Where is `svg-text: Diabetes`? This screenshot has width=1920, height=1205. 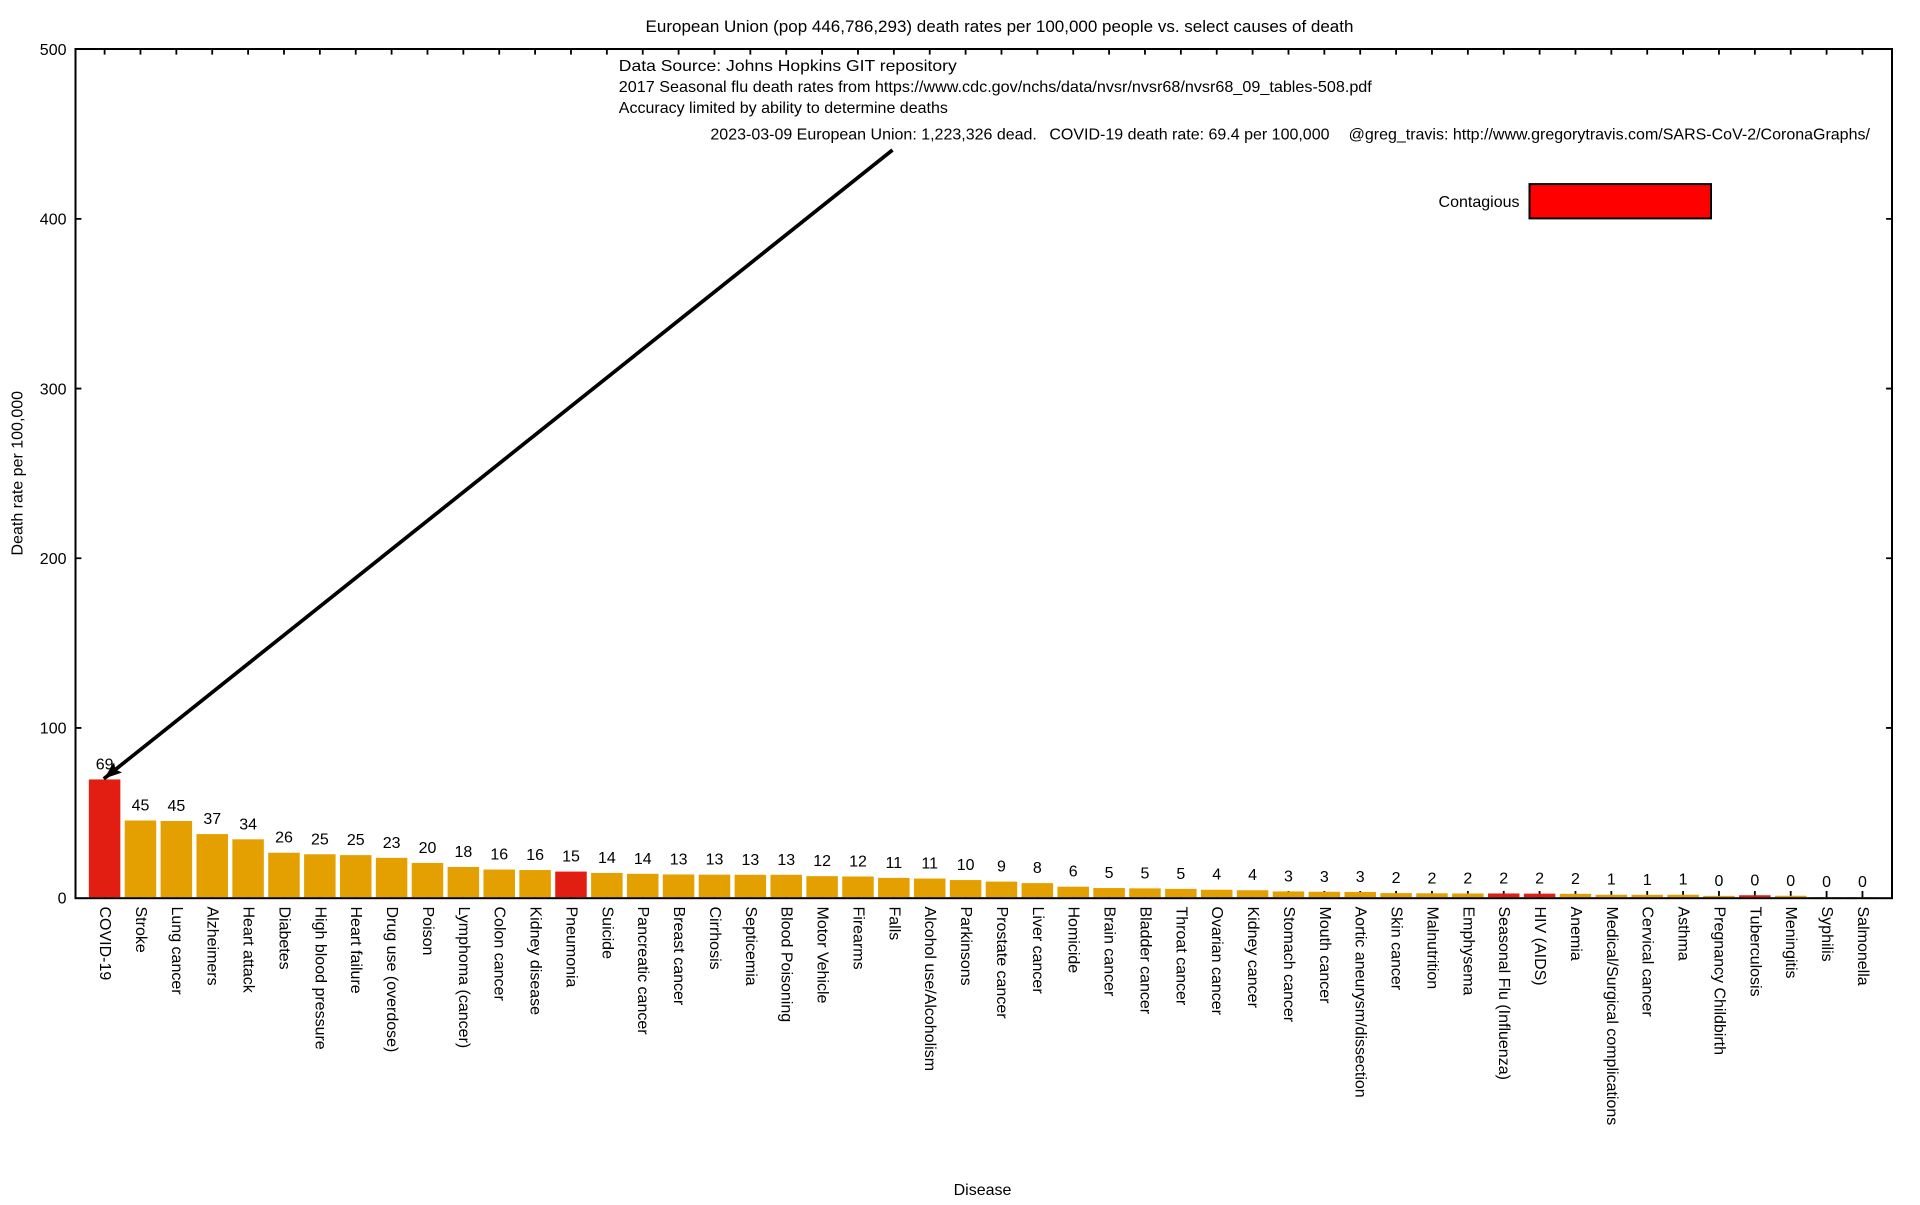
svg-text: Diabetes is located at coordinates (283, 938).